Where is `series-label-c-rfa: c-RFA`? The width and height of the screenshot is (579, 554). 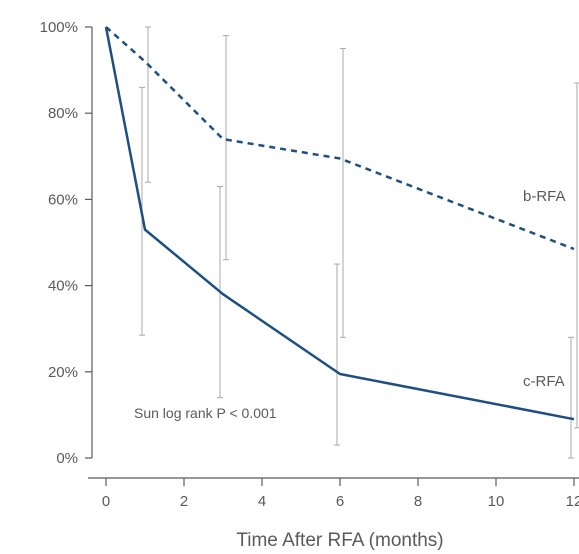 series-label-c-rfa: c-RFA is located at coordinates (544, 381).